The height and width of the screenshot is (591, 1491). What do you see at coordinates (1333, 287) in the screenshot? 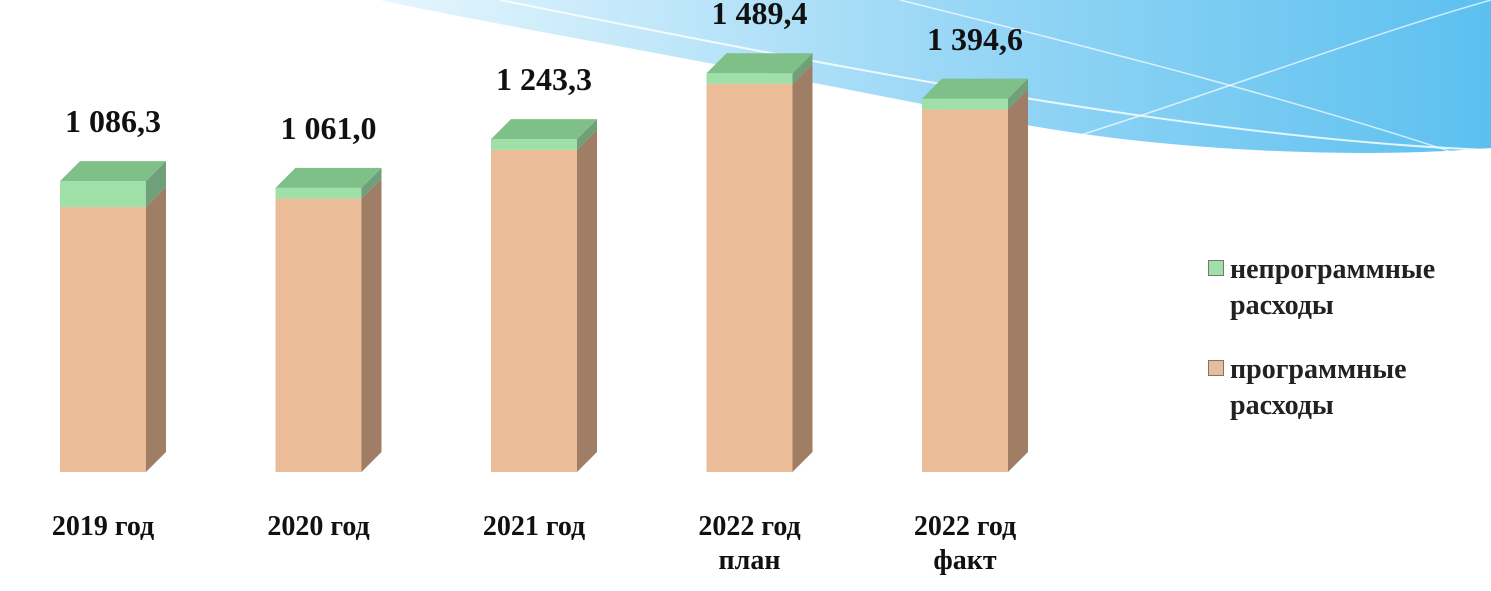
I see `legend-label-nonprogram: непрограммные расходы` at bounding box center [1333, 287].